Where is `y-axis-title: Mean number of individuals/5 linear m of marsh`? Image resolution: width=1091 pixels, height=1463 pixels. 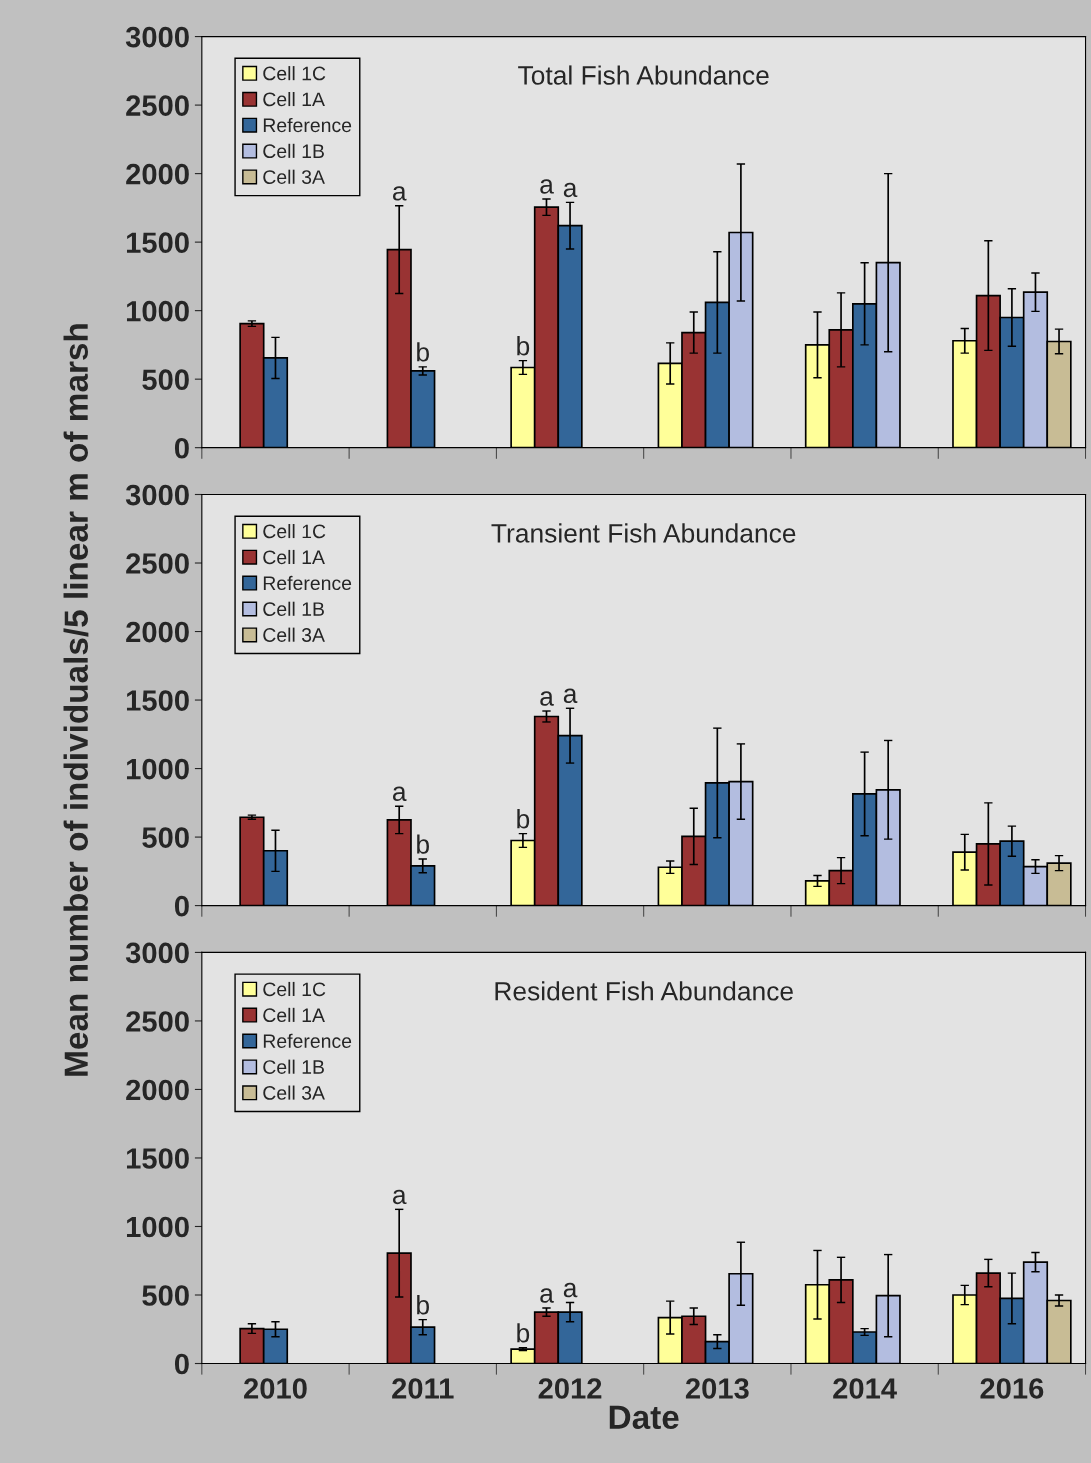
y-axis-title: Mean number of individuals/5 linear m of marsh is located at coordinates (76, 700).